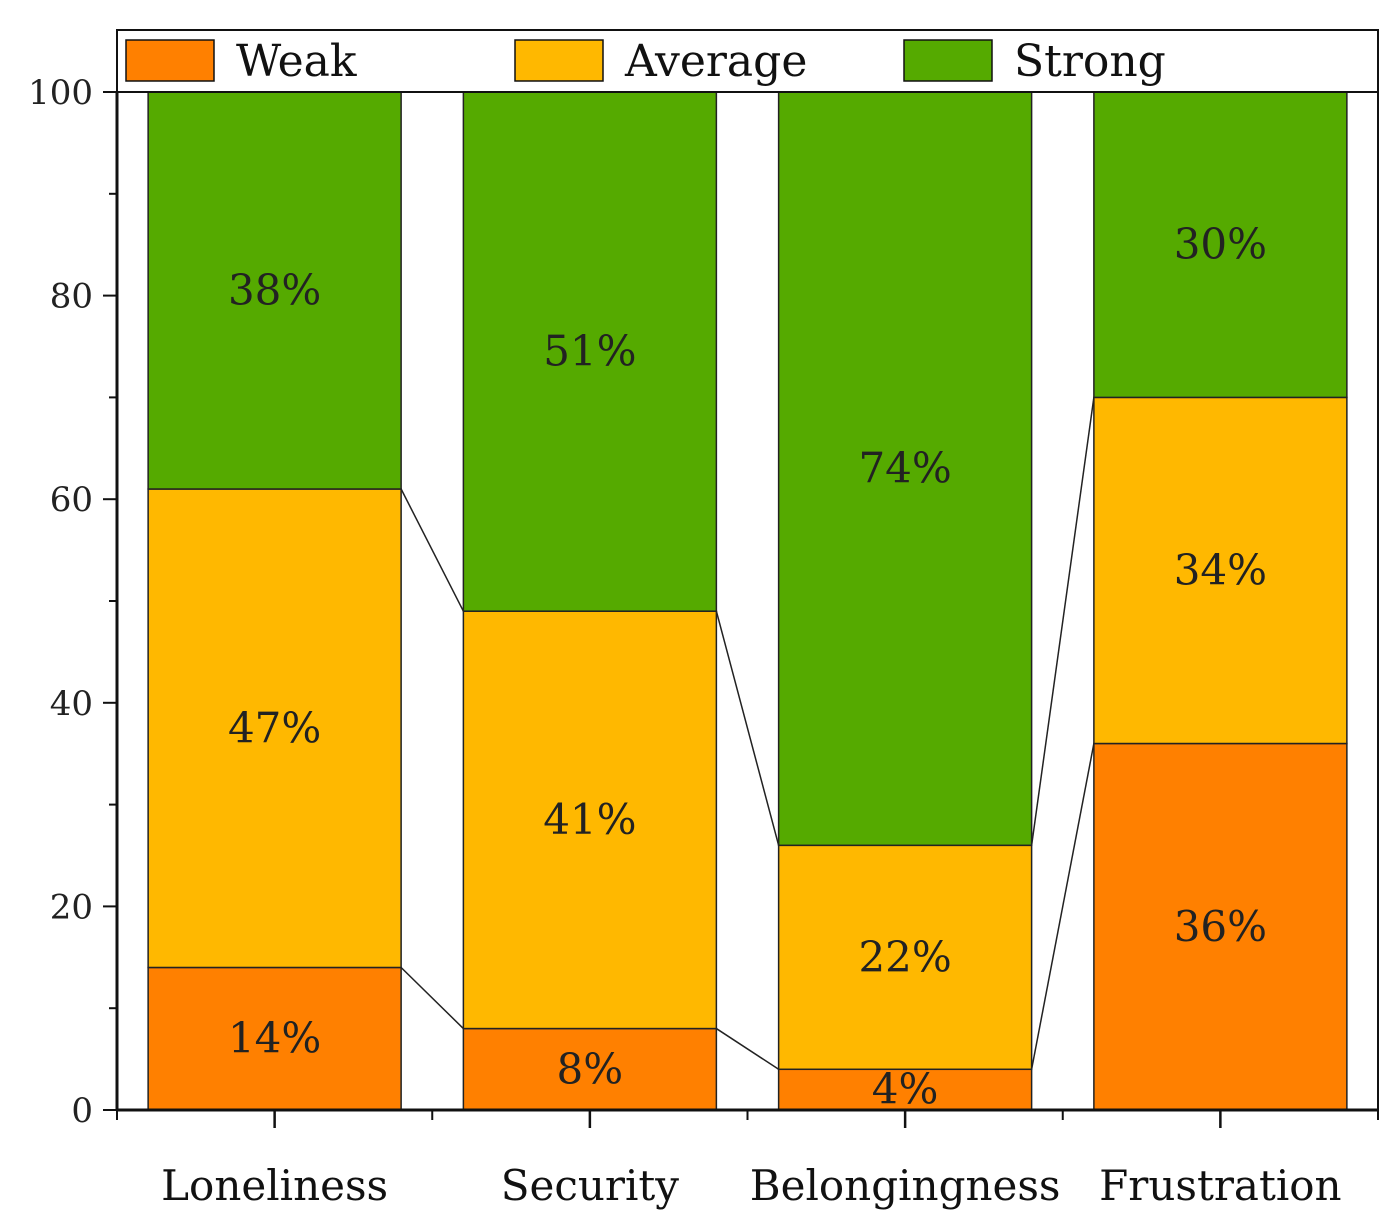  I want to click on legend-label-weak: Weak, so click(296, 61).